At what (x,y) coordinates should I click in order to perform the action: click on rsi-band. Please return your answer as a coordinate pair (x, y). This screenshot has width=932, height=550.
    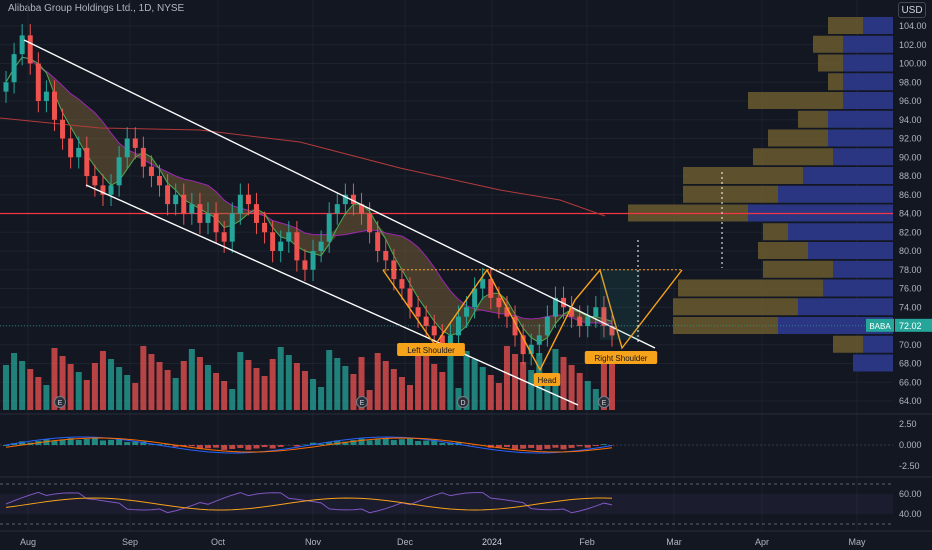
    Looking at the image, I should click on (446, 504).